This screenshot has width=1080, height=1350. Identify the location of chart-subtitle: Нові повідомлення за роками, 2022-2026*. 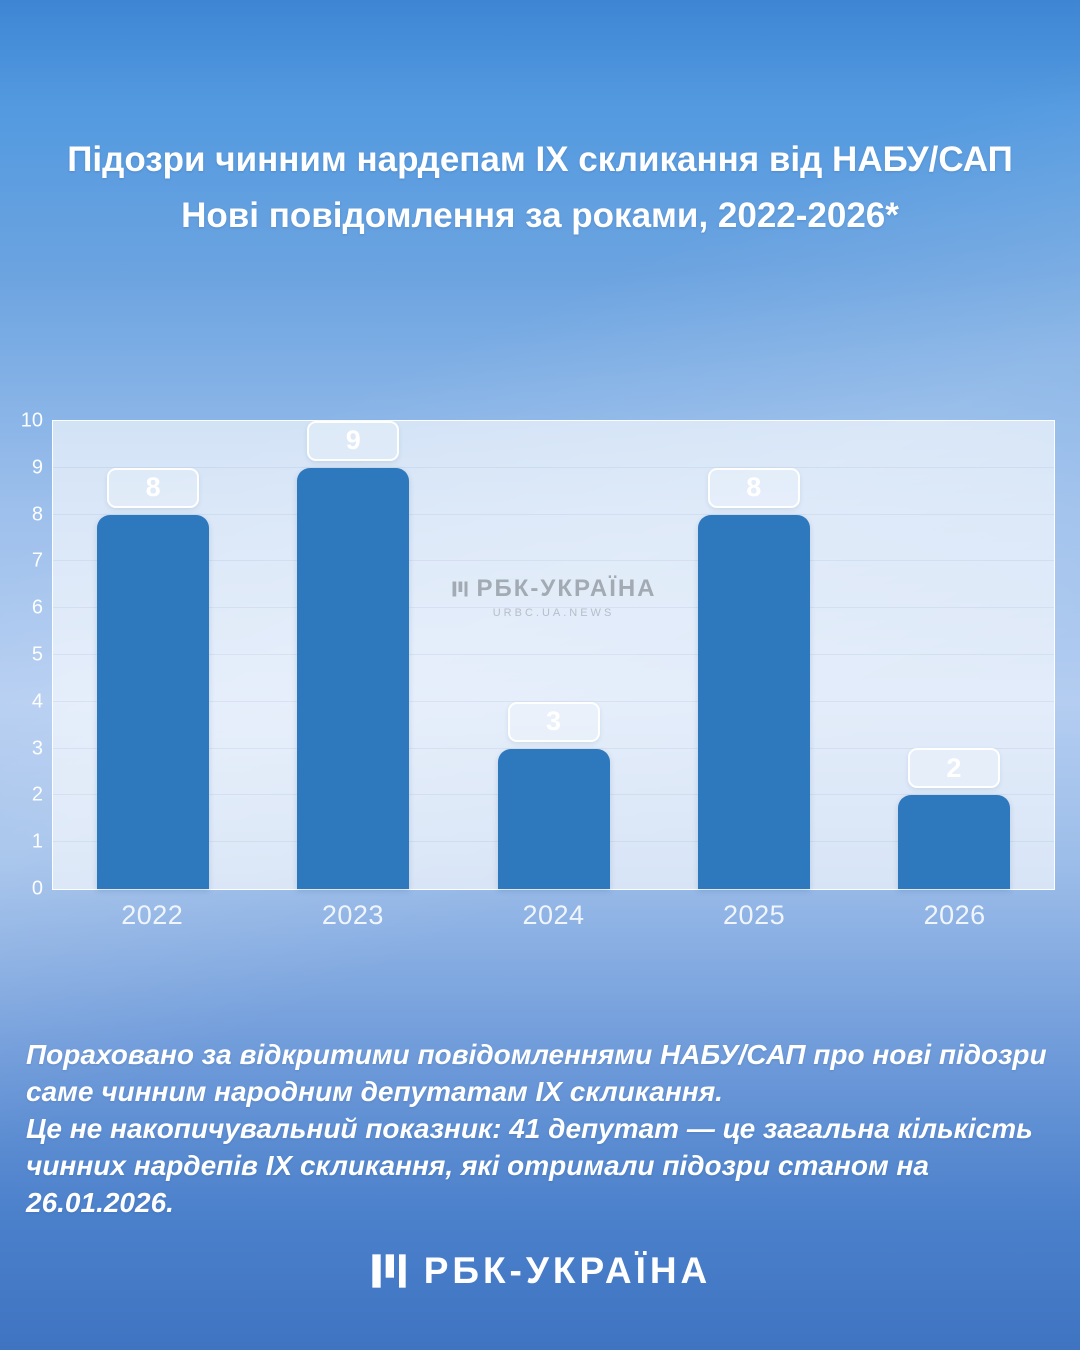
(540, 215).